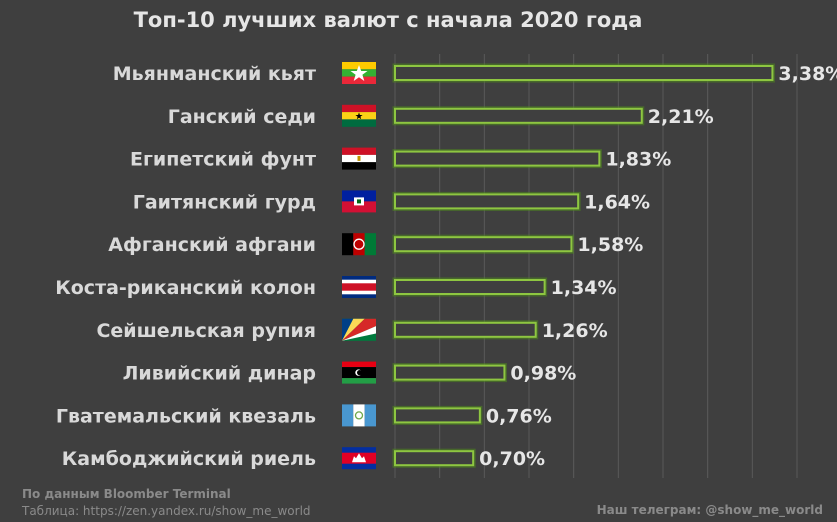 This screenshot has height=522, width=837. I want to click on value-label: 1,83%, so click(638, 160).